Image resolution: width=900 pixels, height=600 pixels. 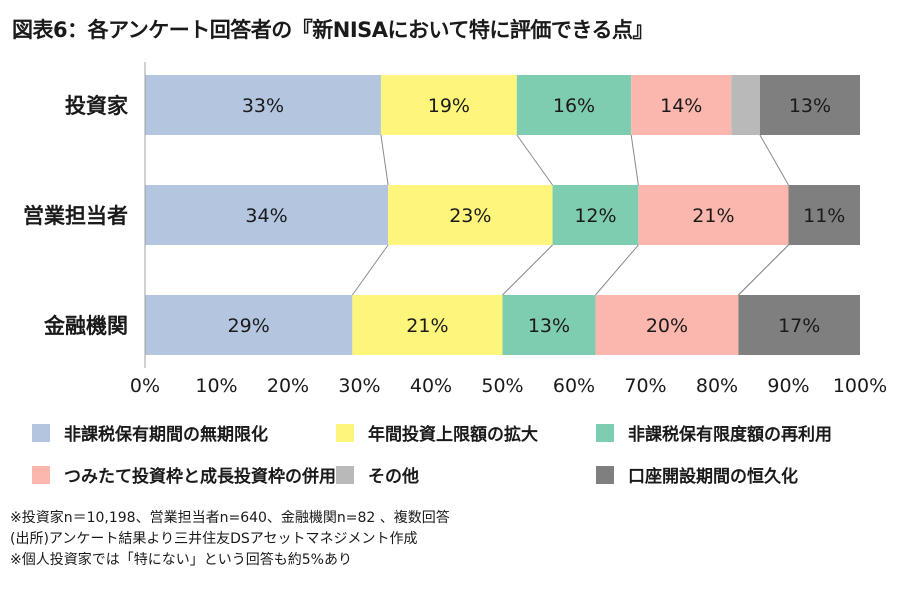 I want to click on data-label-2-1: 21%, so click(x=427, y=326).